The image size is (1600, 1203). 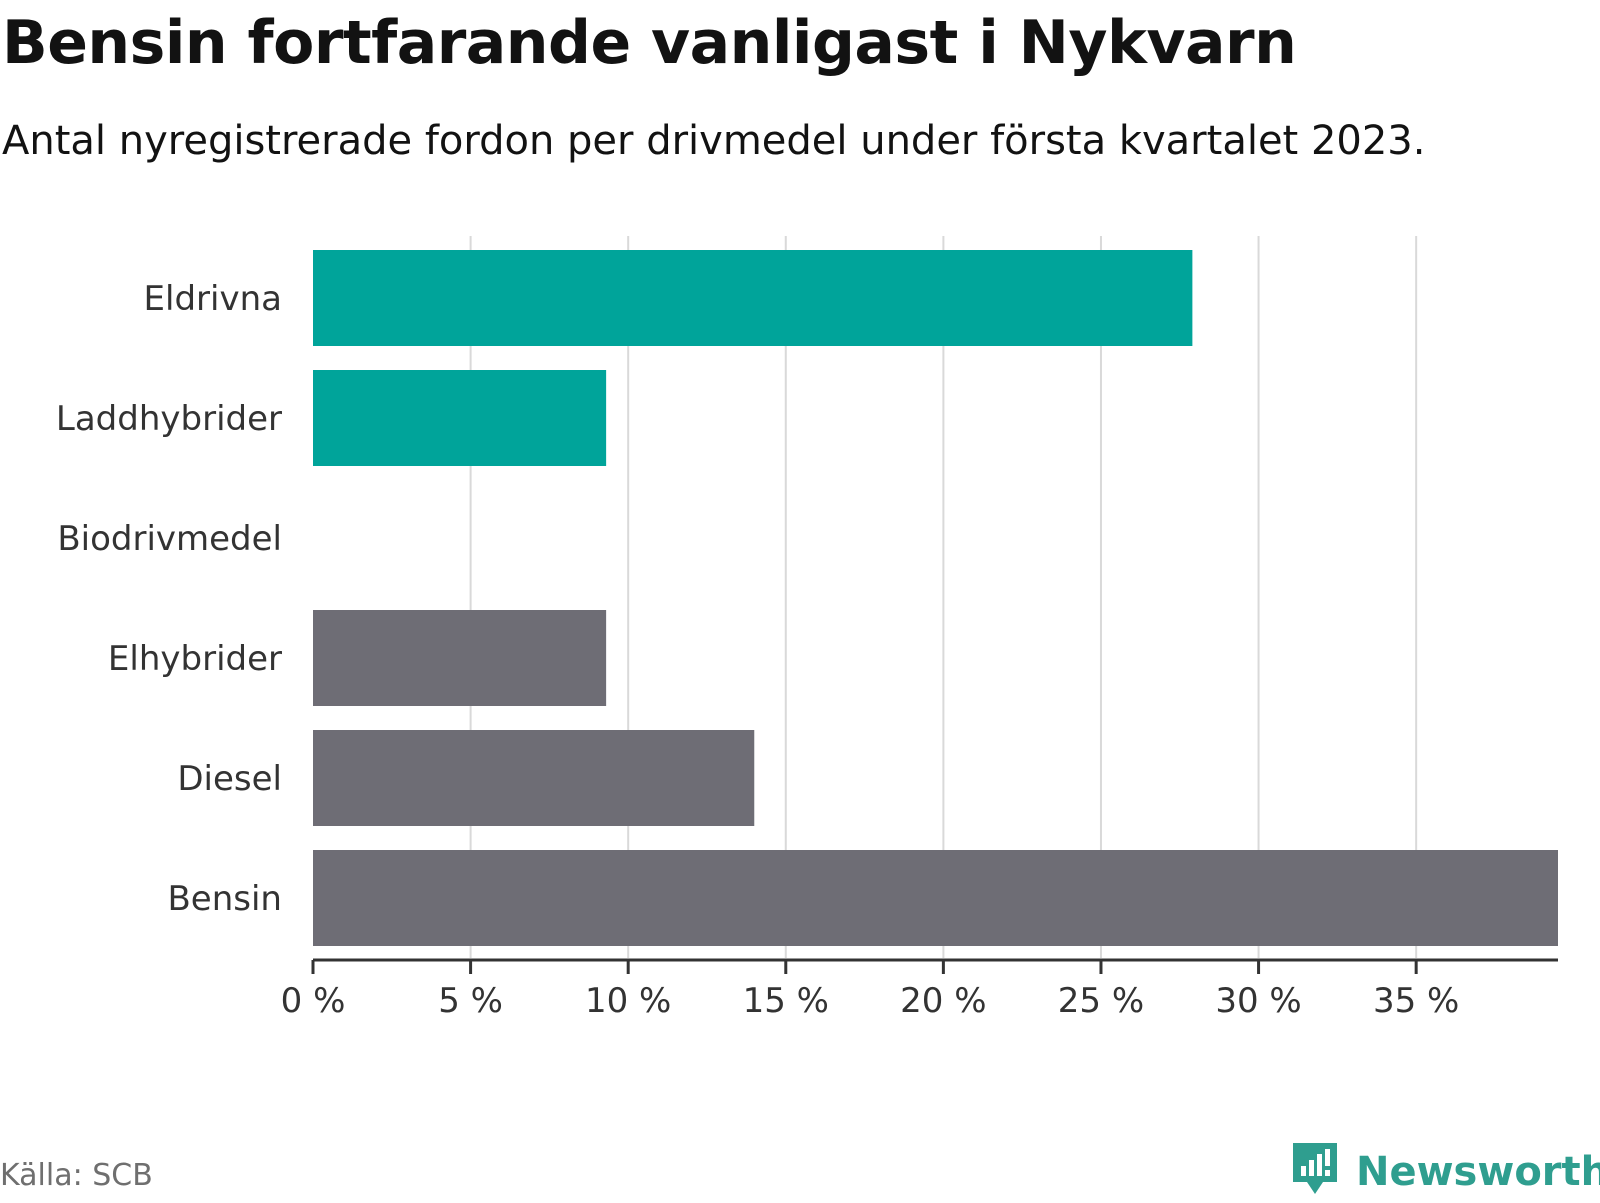 I want to click on brand-name: Newsworthy, so click(x=1478, y=1171).